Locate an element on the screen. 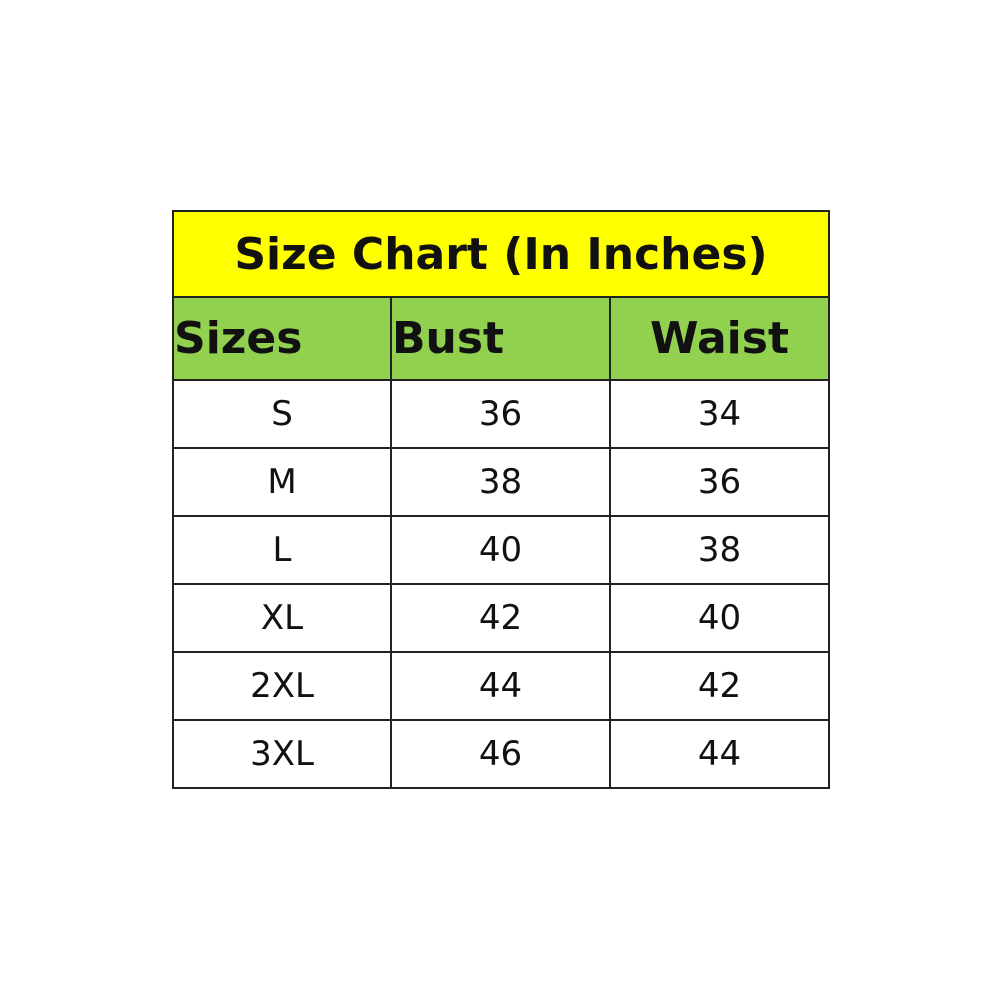 This screenshot has width=1000, height=1000. waist-cell: 44 is located at coordinates (719, 754).